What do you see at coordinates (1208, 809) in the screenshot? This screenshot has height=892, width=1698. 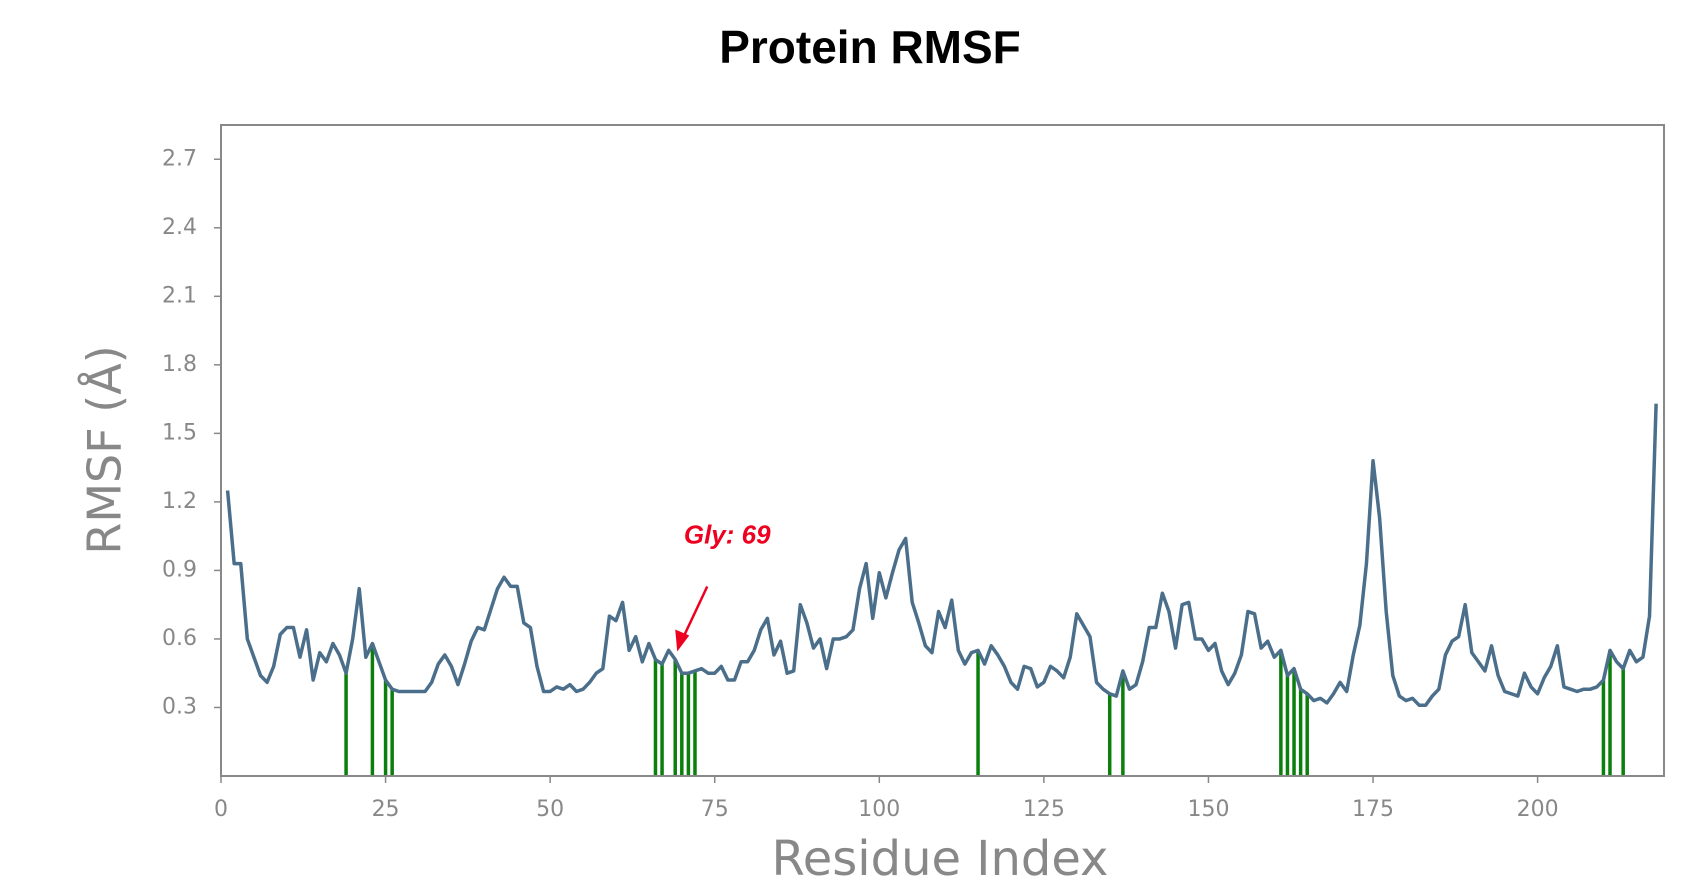 I see `x-tick-label: 150` at bounding box center [1208, 809].